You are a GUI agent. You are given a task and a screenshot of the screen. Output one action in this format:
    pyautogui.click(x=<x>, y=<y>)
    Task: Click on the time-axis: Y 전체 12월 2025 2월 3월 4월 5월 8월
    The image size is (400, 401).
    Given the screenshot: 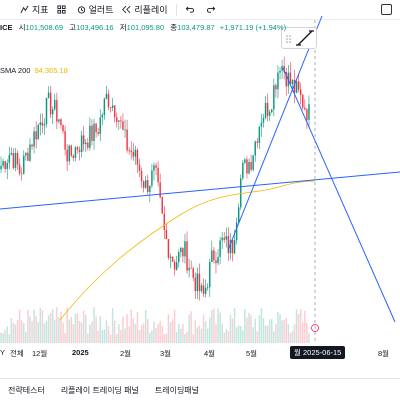 What is the action you would take?
    pyautogui.click(x=200, y=353)
    